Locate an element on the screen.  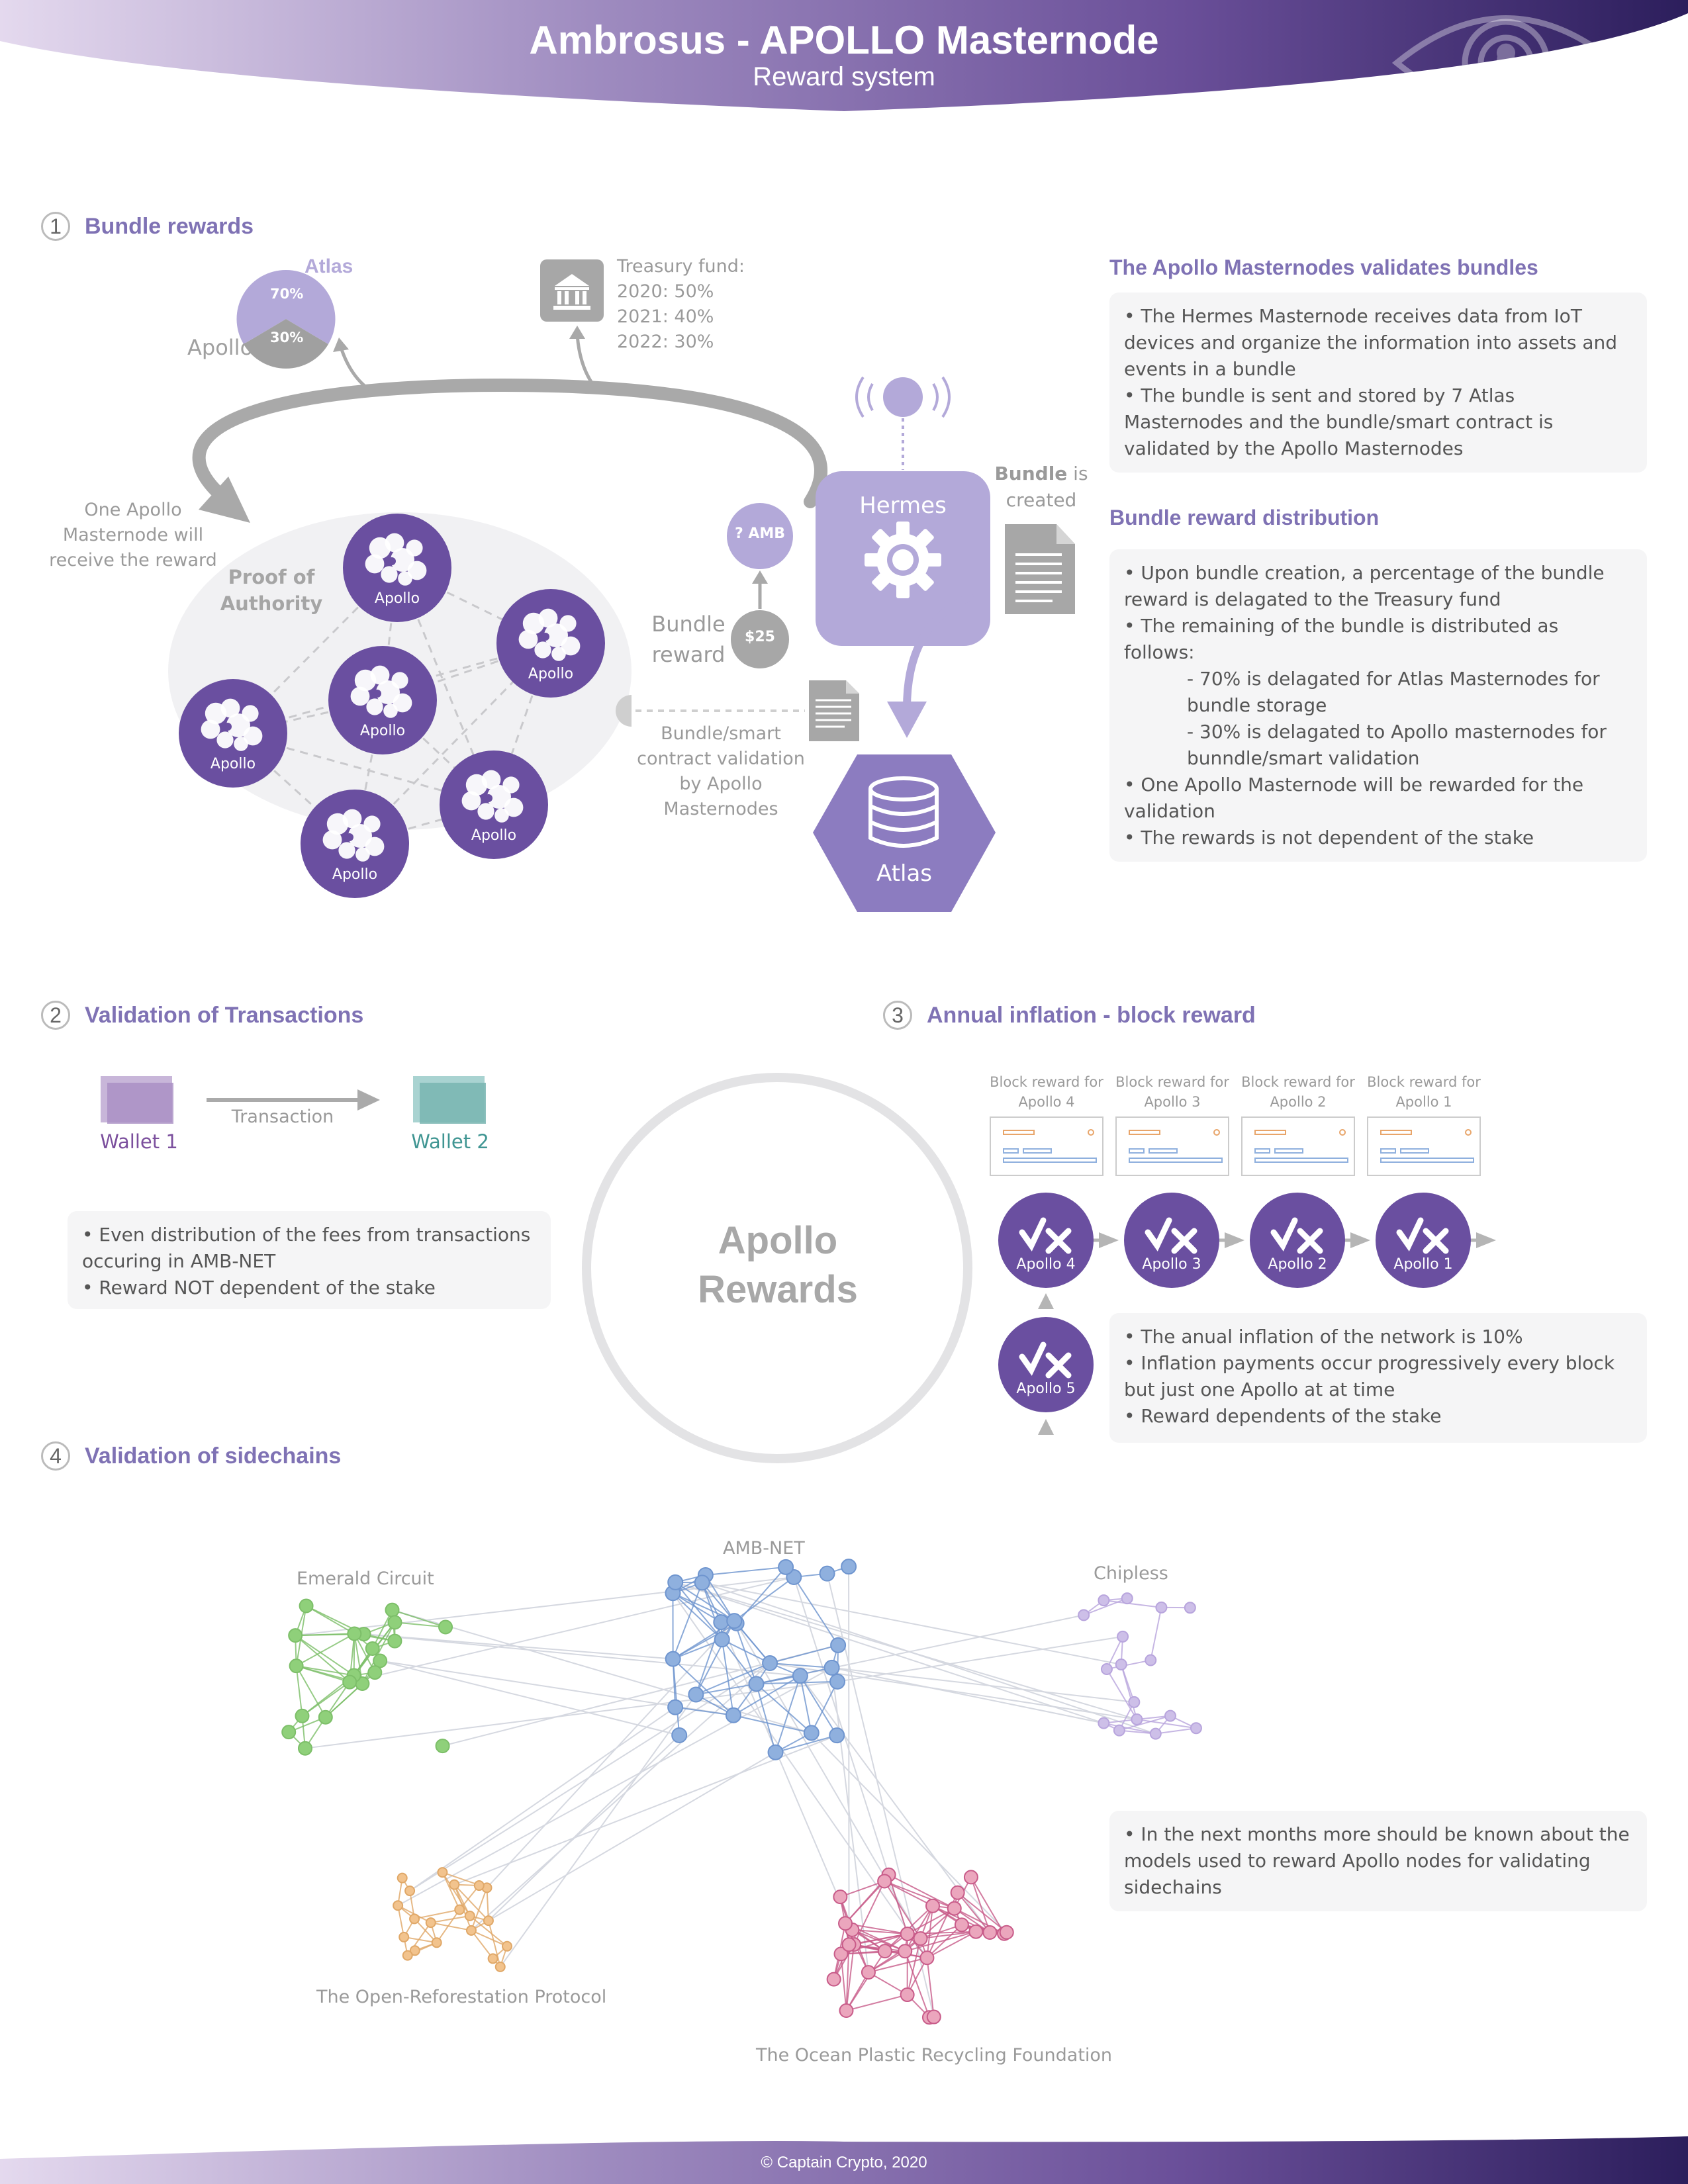
amb-net-cluster is located at coordinates (761, 1659).